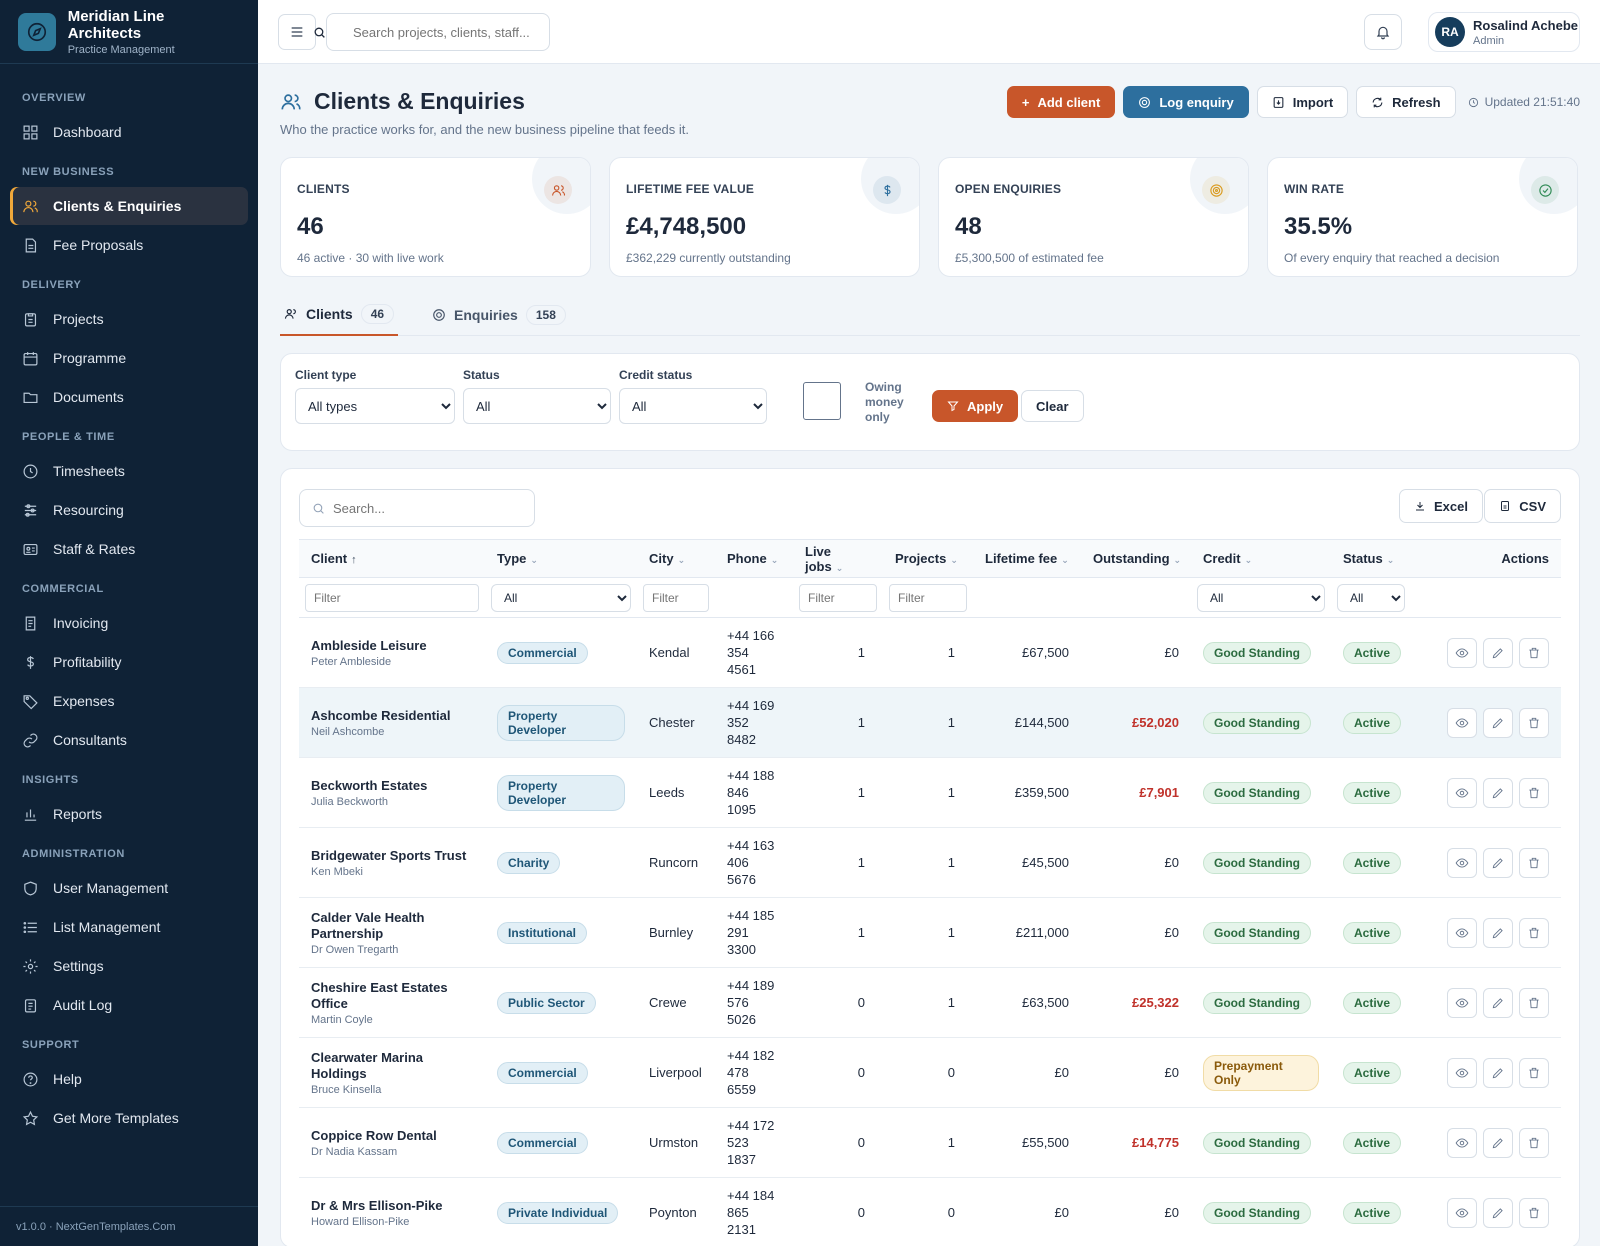 Image resolution: width=1600 pixels, height=1246 pixels. Describe the element at coordinates (1302, 102) in the screenshot. I see `import-button: Import` at that location.